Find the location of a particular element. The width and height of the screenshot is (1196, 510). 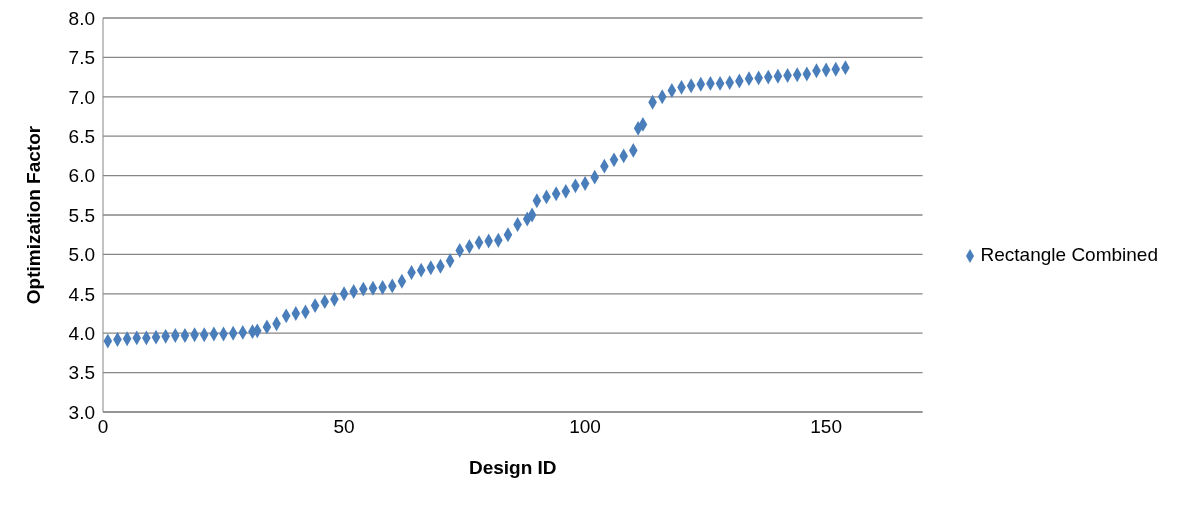

y-axis-title: Optimization Factor is located at coordinates (33, 215).